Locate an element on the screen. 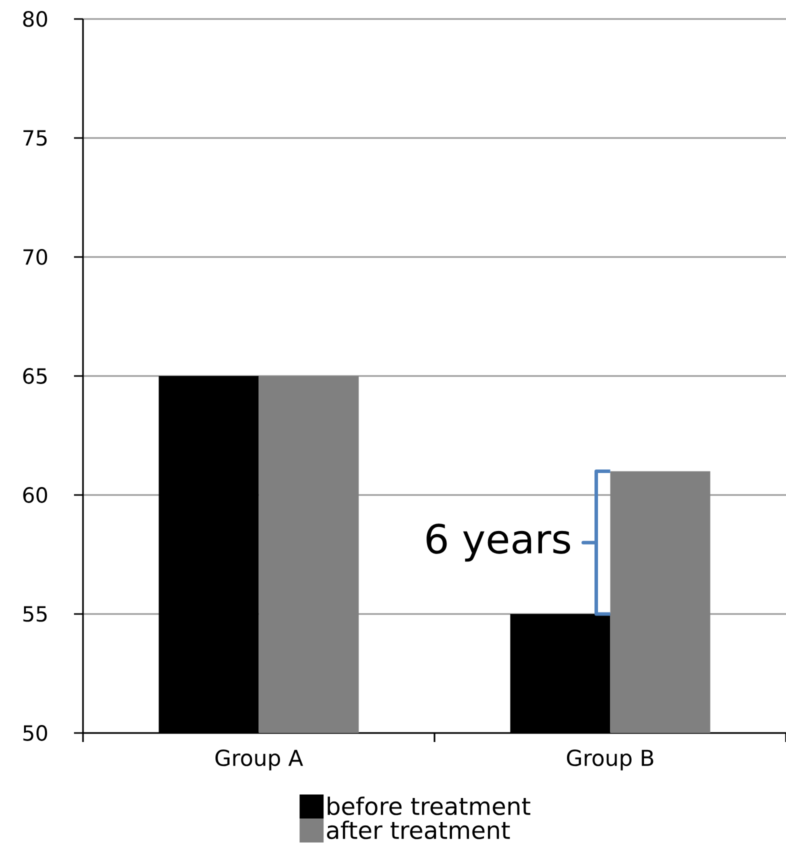  y-tick-label: 70 is located at coordinates (35, 257).